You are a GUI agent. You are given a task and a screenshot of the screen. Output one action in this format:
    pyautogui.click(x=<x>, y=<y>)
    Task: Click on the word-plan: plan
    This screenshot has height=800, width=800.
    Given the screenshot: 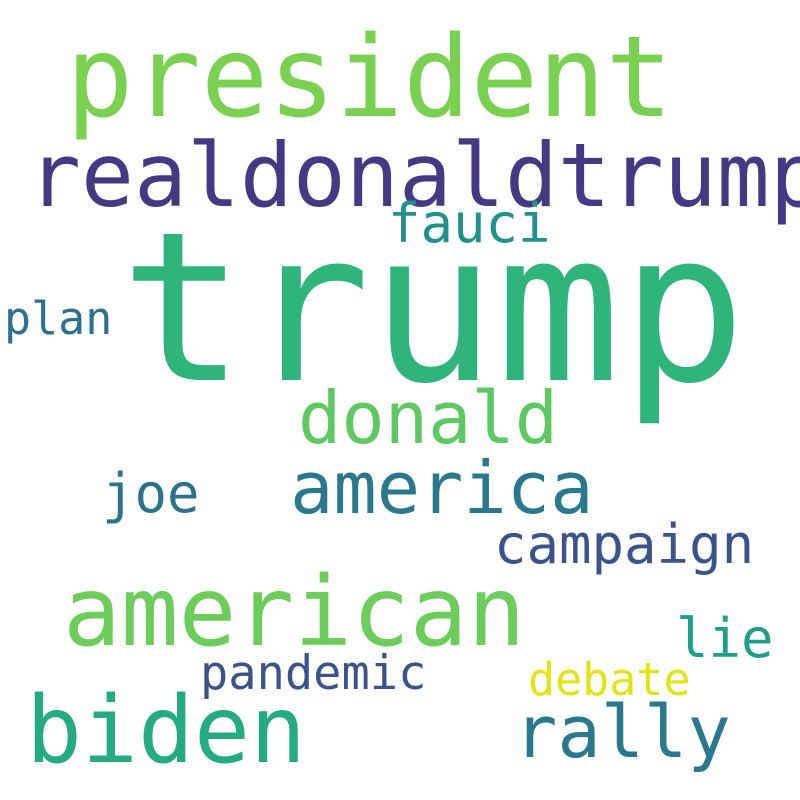 What is the action you would take?
    pyautogui.click(x=58, y=318)
    